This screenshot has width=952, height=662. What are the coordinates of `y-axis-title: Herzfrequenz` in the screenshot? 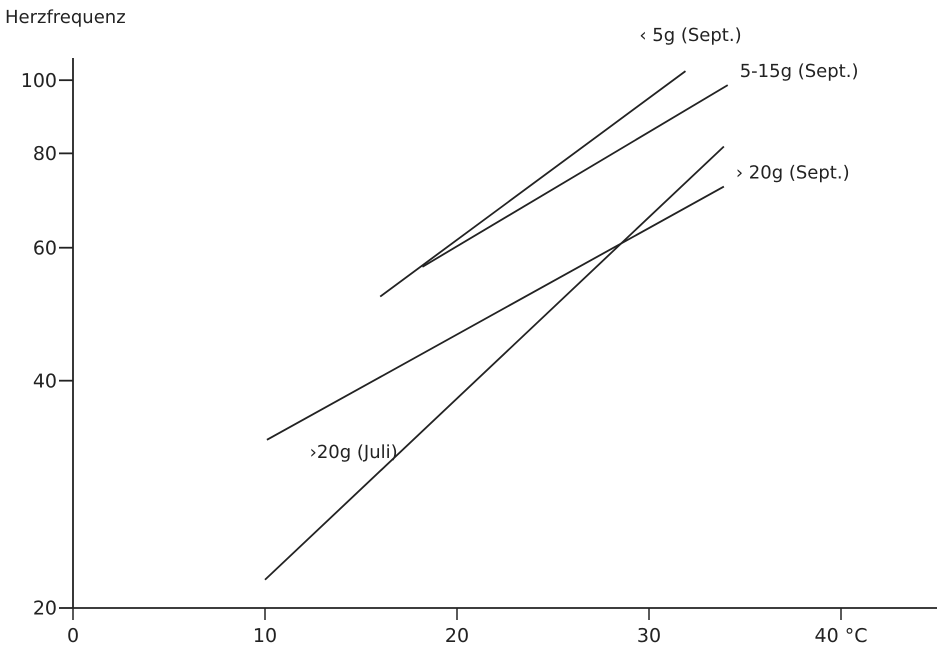 It's located at (65, 17).